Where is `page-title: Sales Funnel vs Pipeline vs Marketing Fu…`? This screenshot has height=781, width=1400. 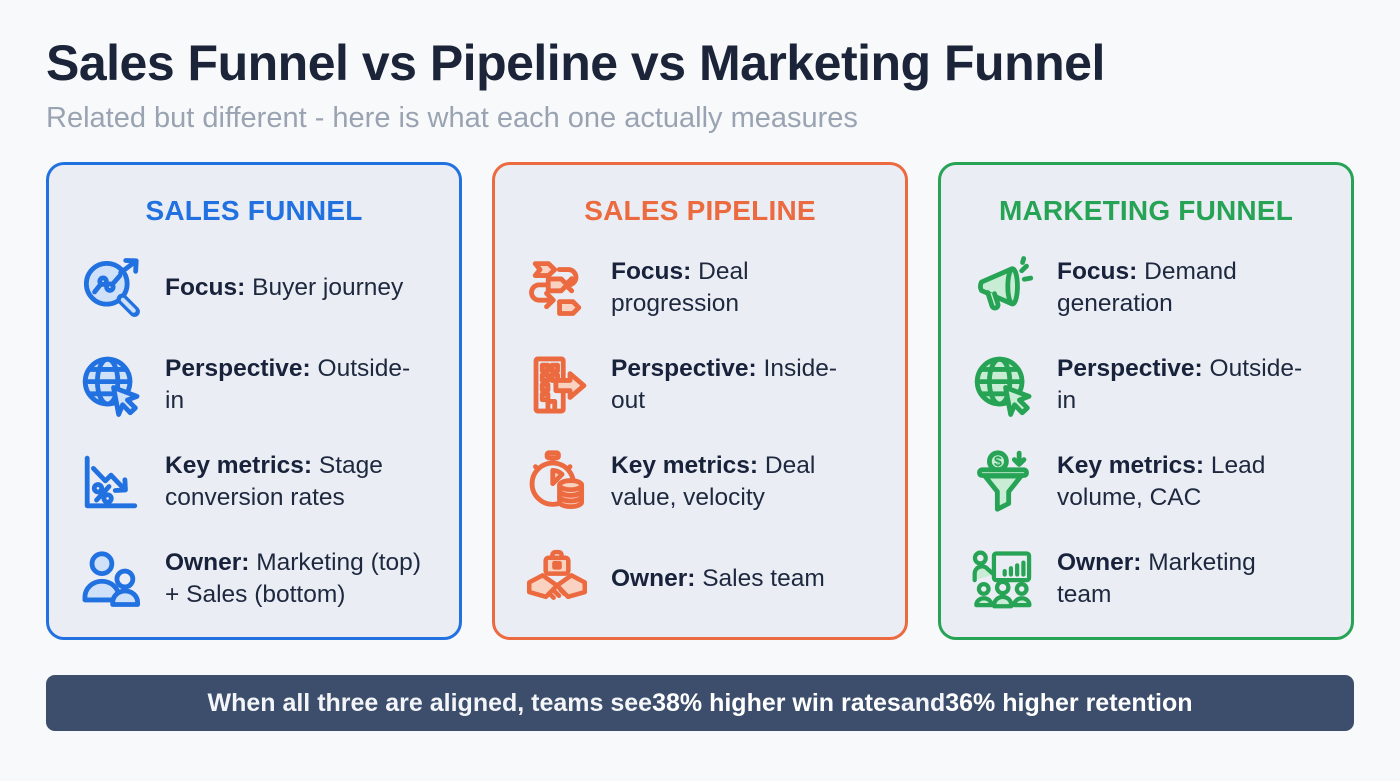
page-title: Sales Funnel vs Pipeline vs Marketing Fu… is located at coordinates (575, 63).